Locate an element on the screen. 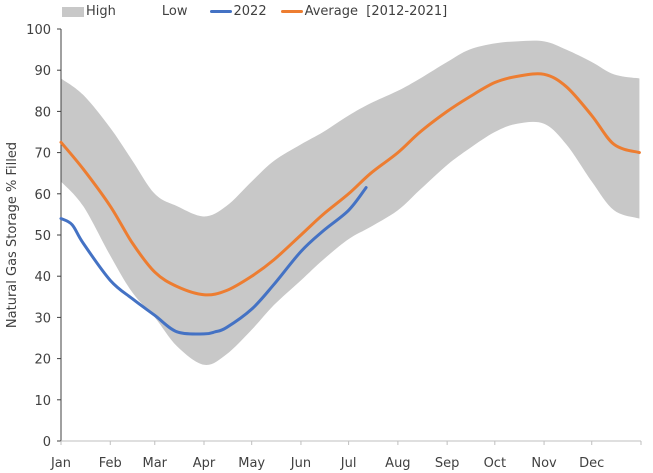 This screenshot has height=473, width=653. y-tick-label: 70 is located at coordinates (42, 154).